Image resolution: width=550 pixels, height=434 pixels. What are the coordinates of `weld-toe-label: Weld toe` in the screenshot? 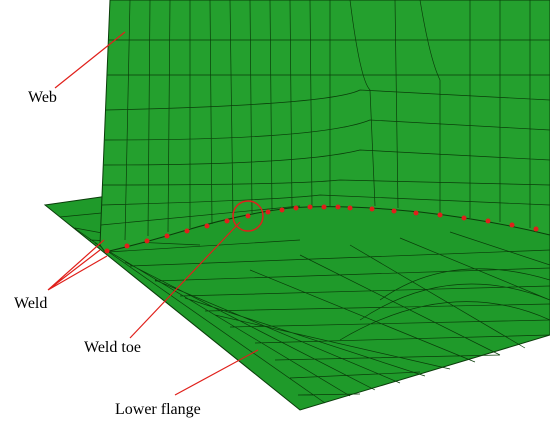 It's located at (112, 347).